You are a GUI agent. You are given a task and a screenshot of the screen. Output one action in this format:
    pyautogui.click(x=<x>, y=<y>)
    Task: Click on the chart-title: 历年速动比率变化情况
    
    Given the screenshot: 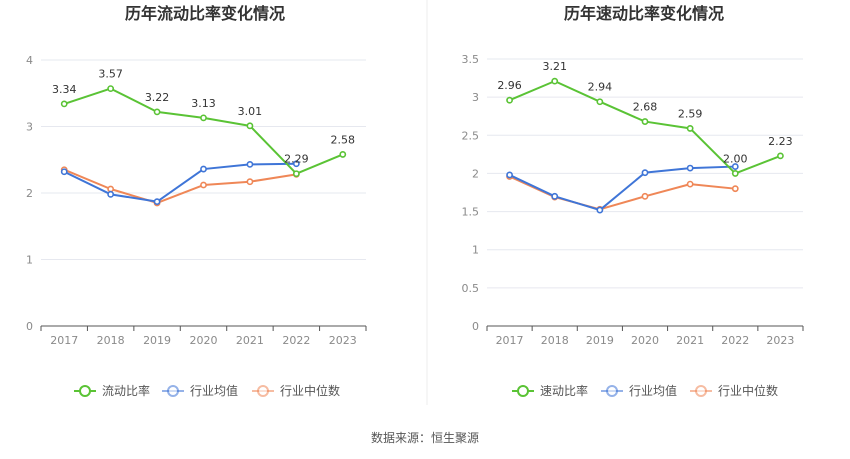 What is the action you would take?
    pyautogui.click(x=644, y=13)
    